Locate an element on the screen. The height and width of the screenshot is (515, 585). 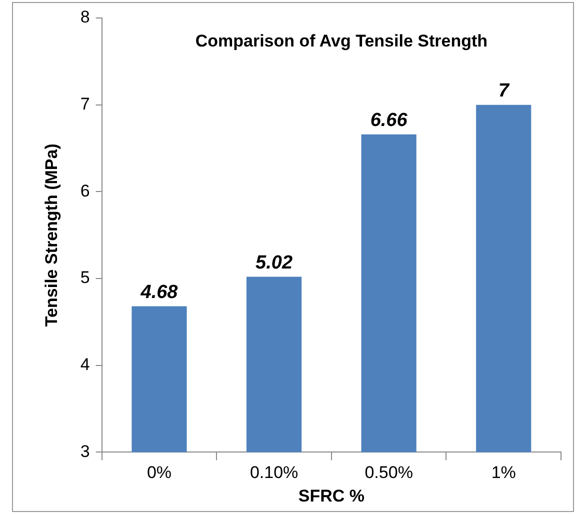
x-tick-label: 0% is located at coordinates (159, 472).